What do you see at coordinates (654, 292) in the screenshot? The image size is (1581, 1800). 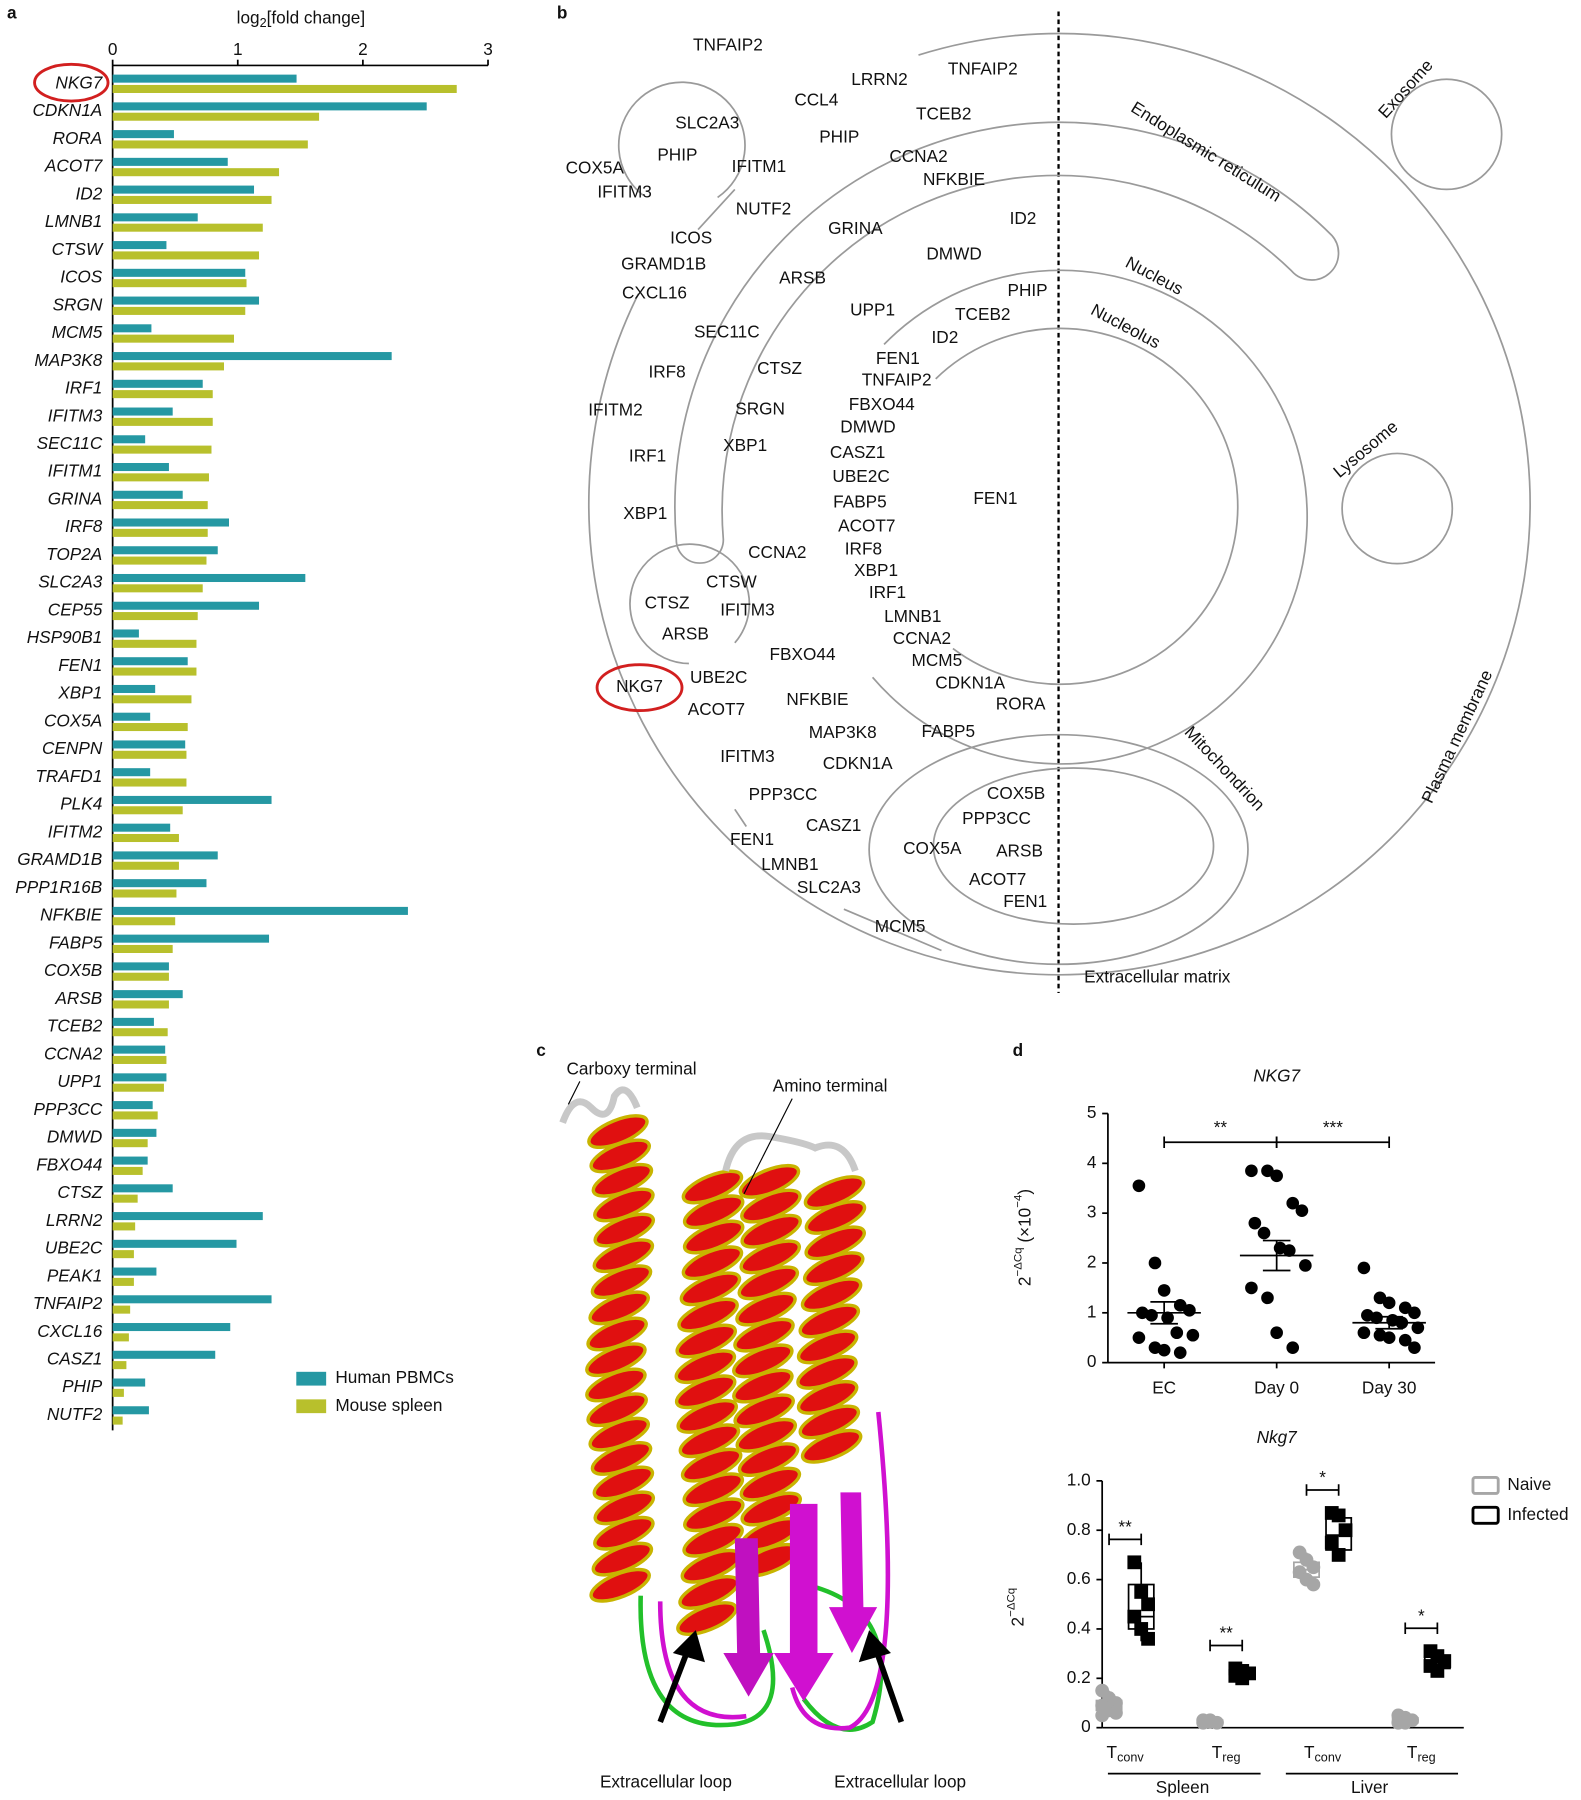 I see `gene-label: CXCL16` at bounding box center [654, 292].